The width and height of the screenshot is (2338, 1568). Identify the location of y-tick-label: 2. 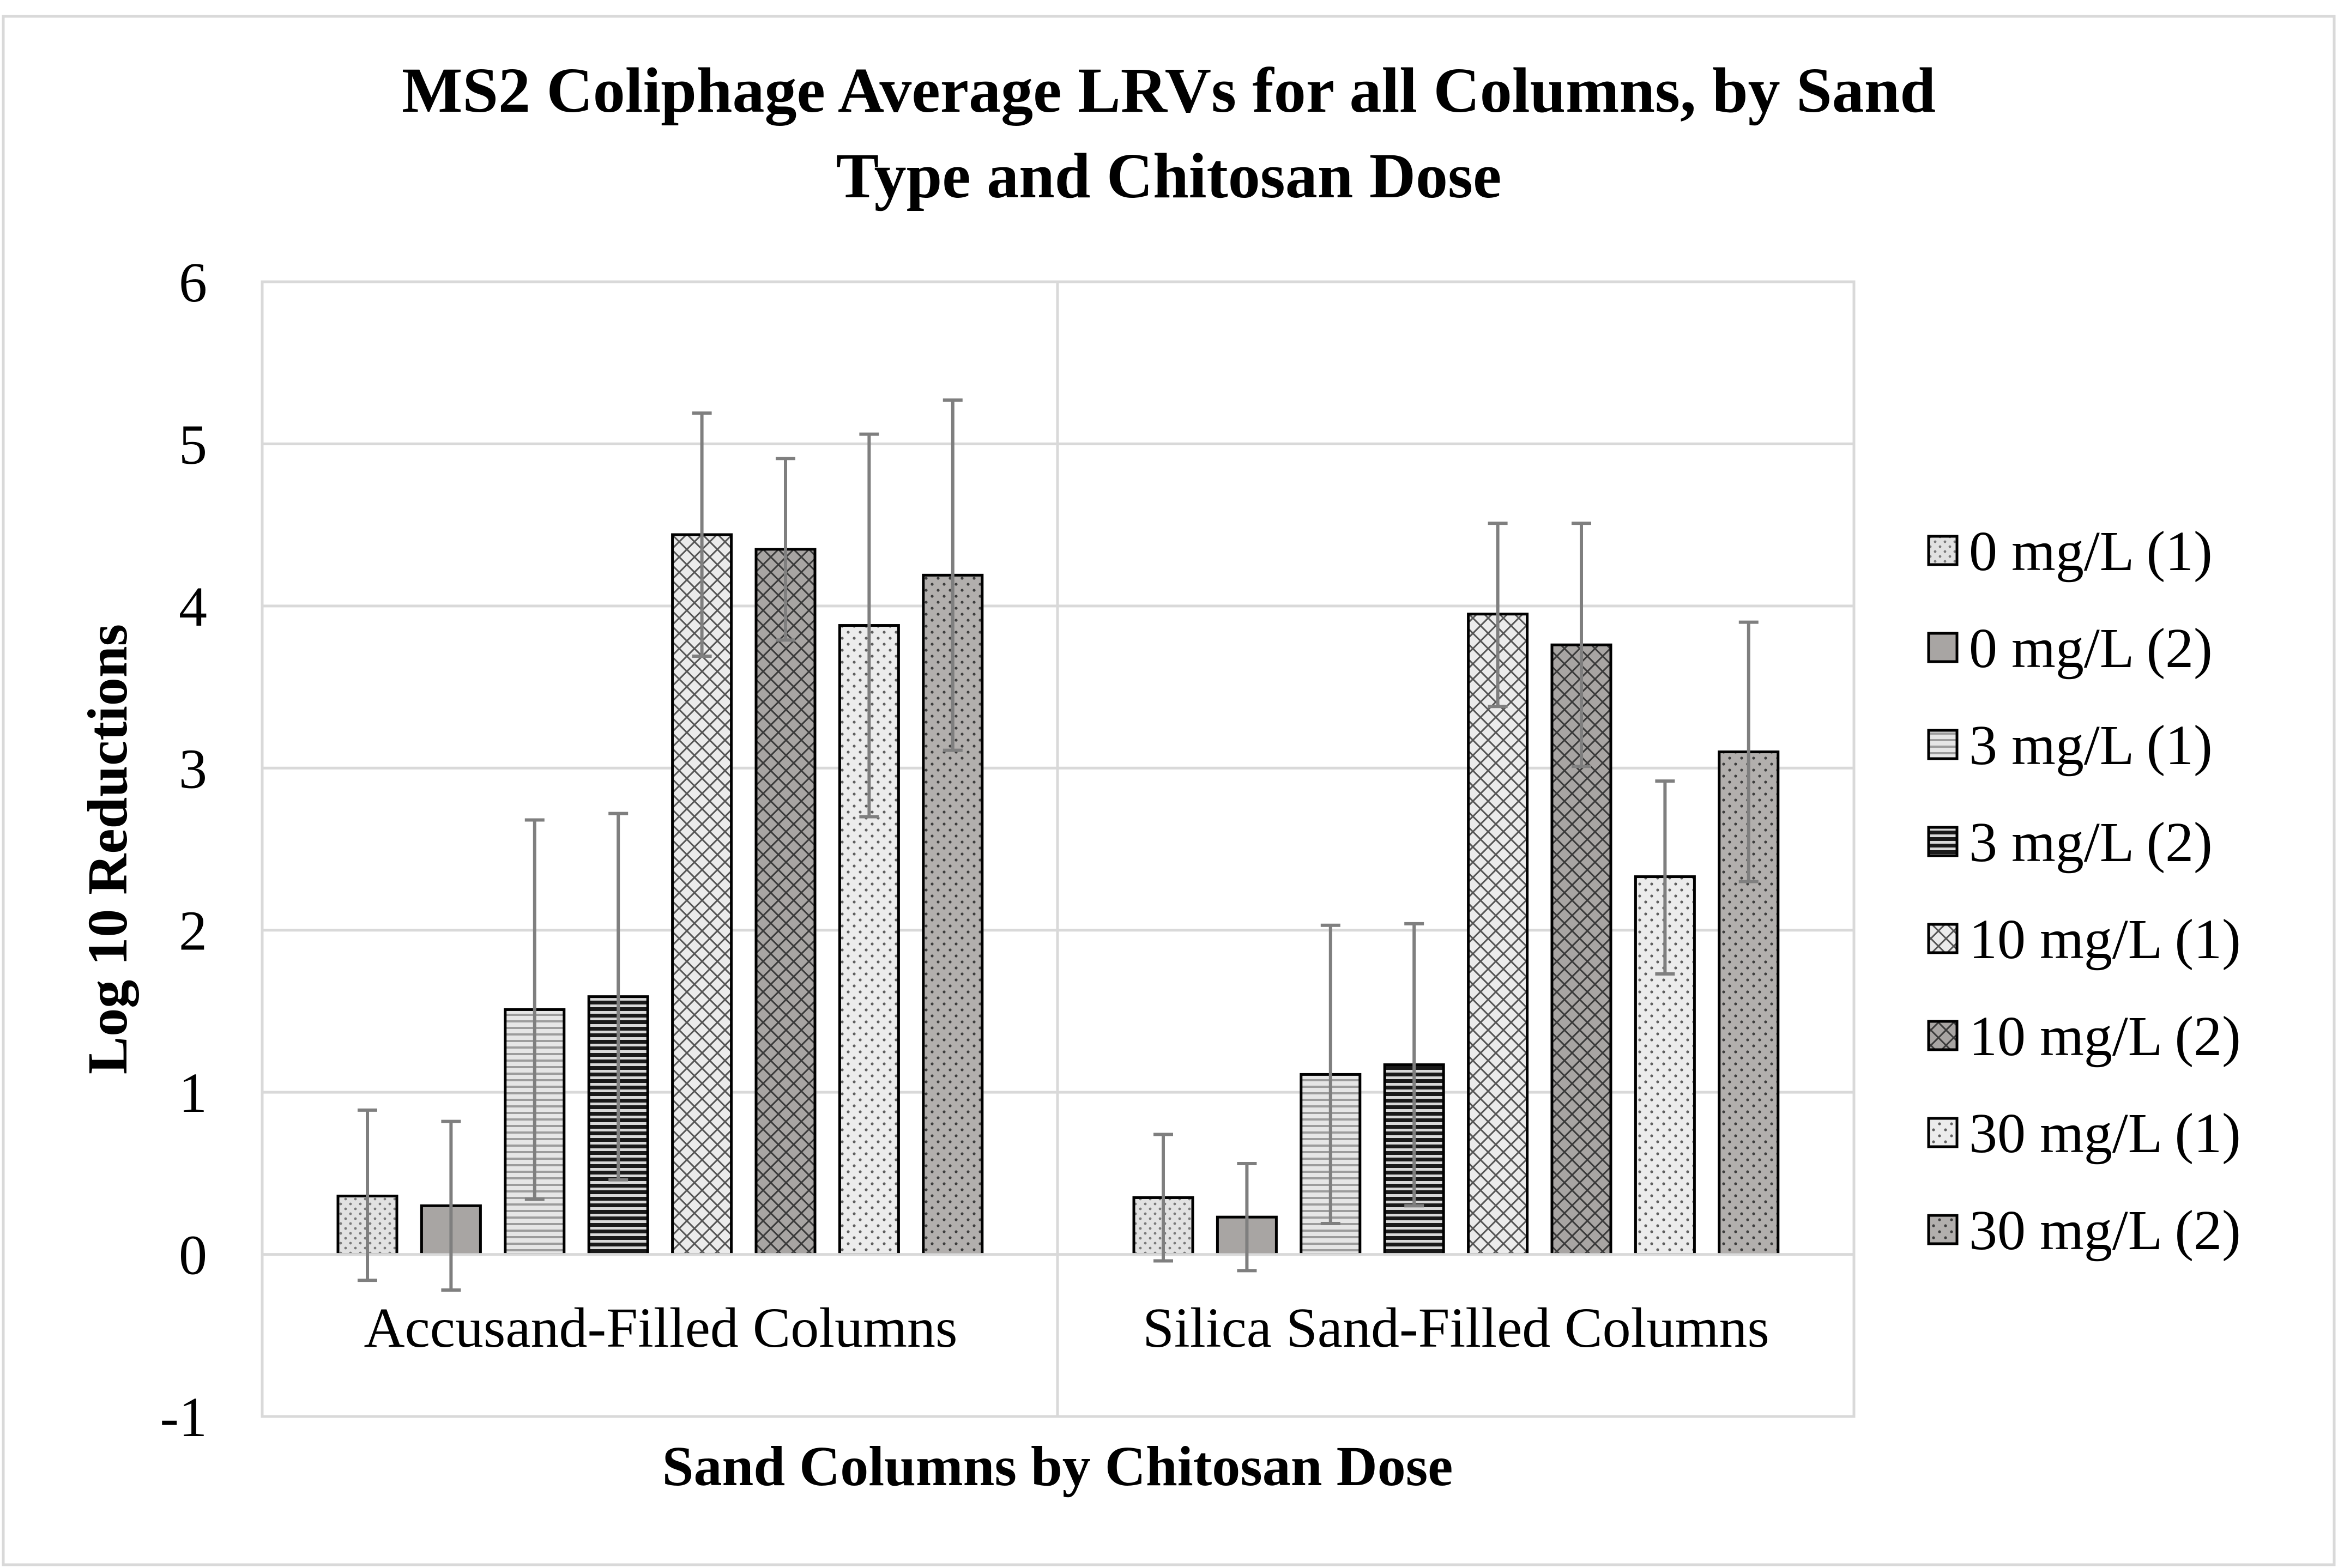
(193, 931).